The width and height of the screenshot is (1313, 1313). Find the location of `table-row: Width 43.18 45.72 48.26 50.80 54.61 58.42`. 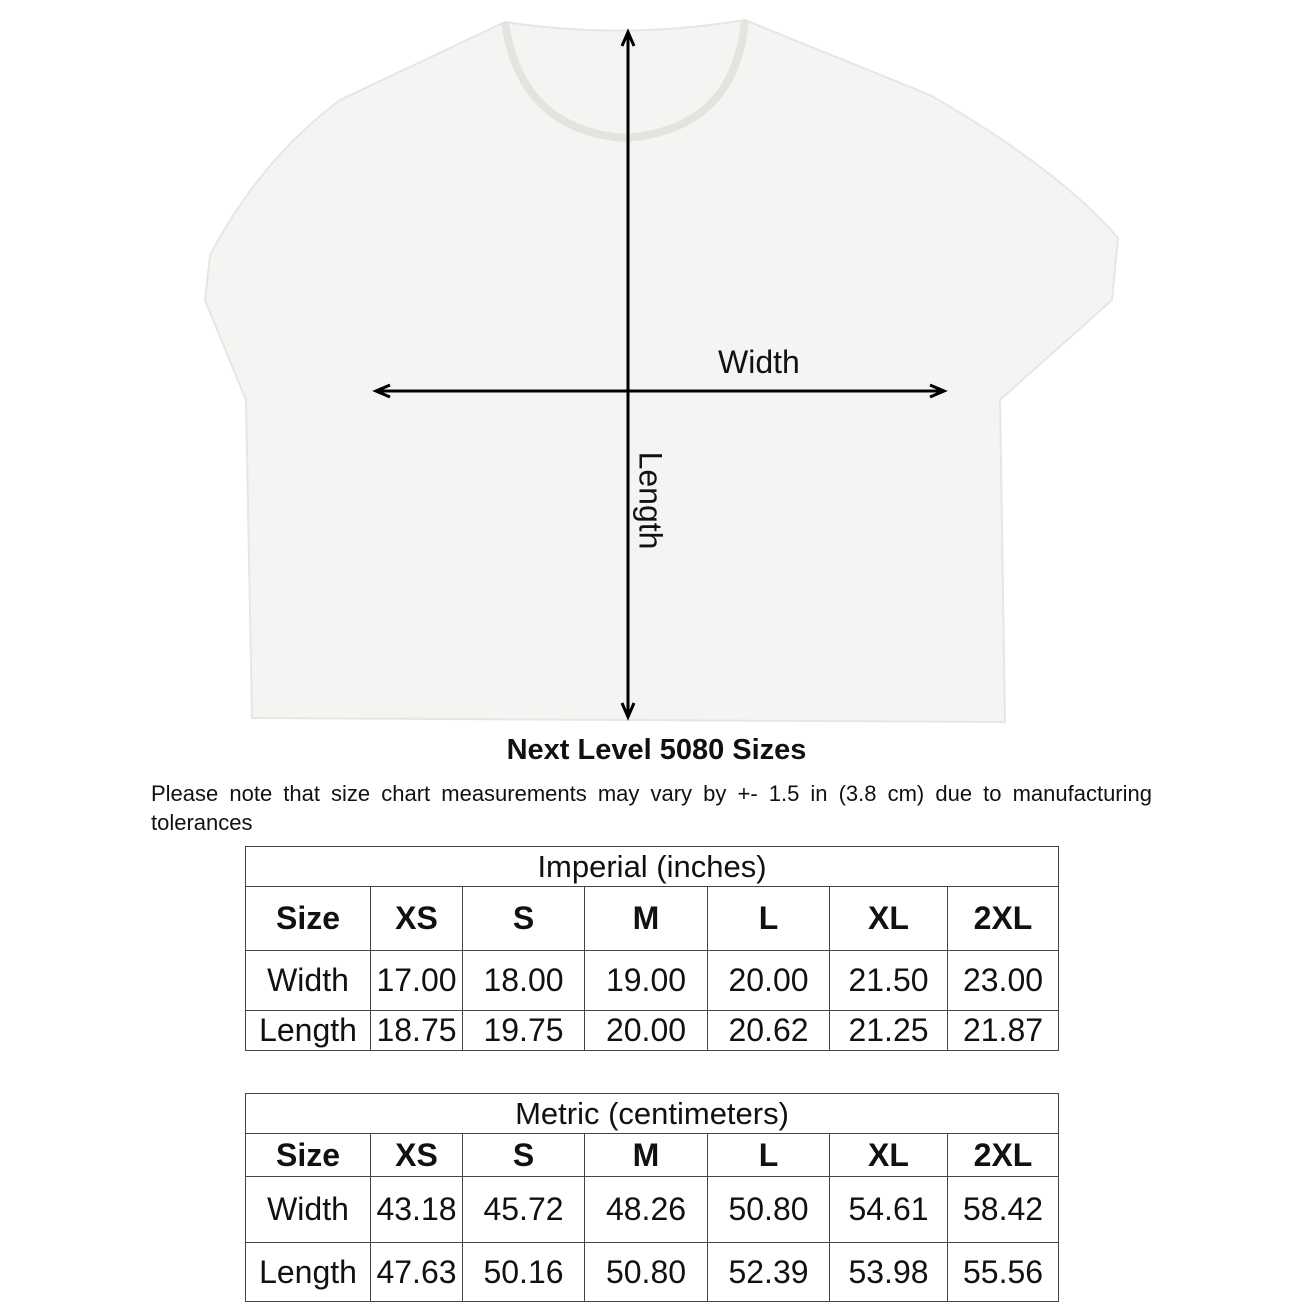

table-row: Width 43.18 45.72 48.26 50.80 54.61 58.42 is located at coordinates (652, 1209).